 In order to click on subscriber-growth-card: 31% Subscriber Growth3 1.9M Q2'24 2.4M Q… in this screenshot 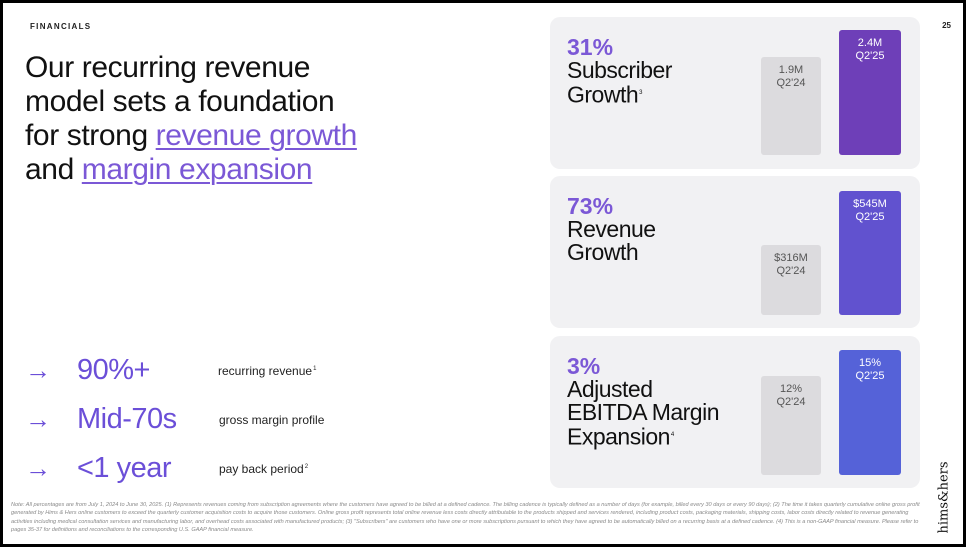, I will do `click(735, 93)`.